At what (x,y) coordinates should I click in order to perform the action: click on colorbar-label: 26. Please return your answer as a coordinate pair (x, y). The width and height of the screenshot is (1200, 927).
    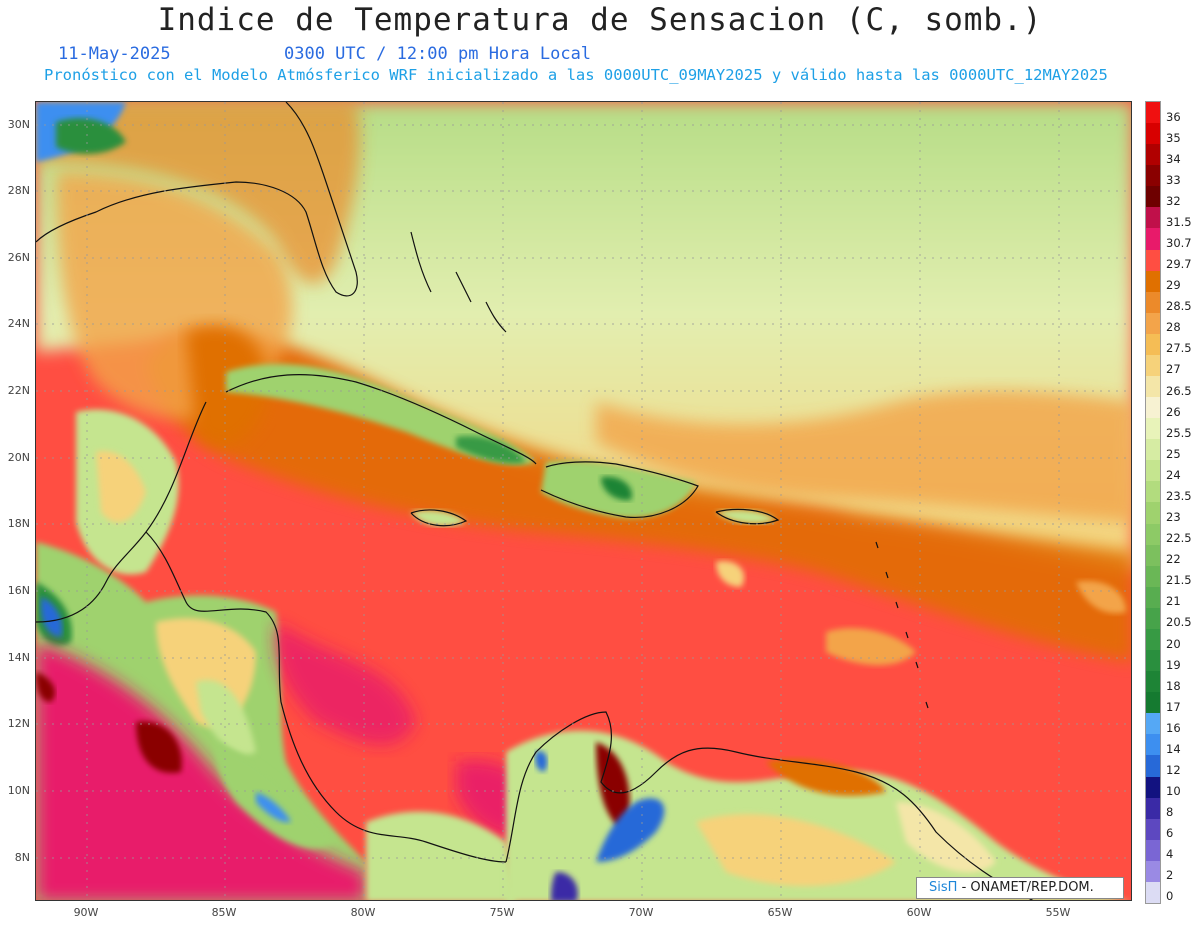
    Looking at the image, I should click on (1173, 411).